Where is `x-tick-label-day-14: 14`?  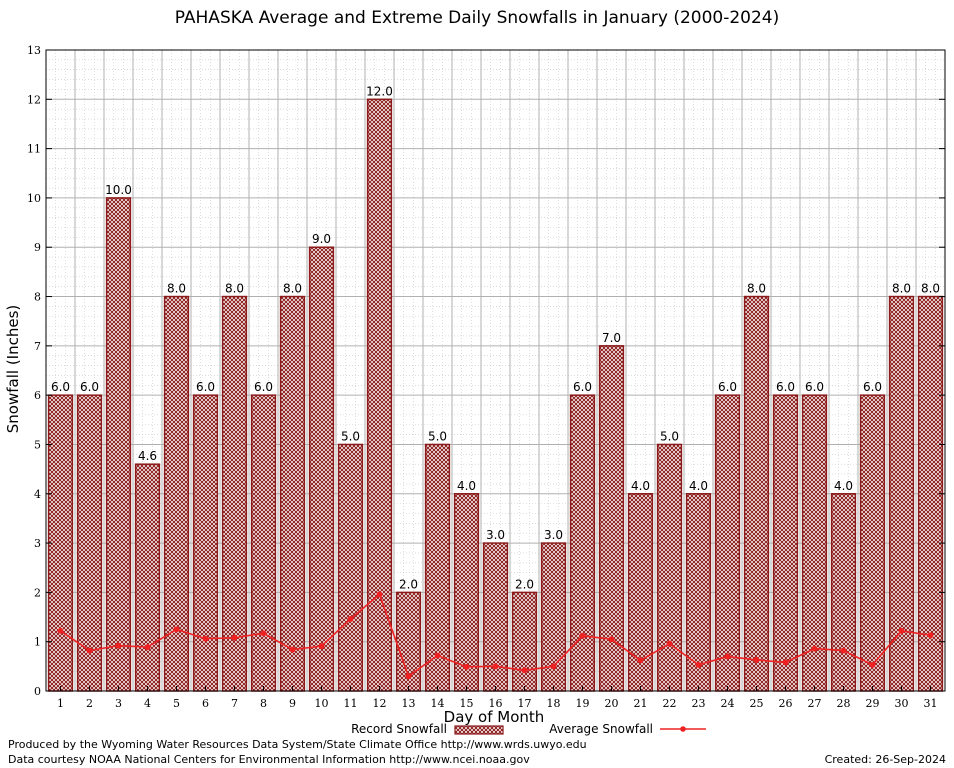 x-tick-label-day-14: 14 is located at coordinates (438, 703).